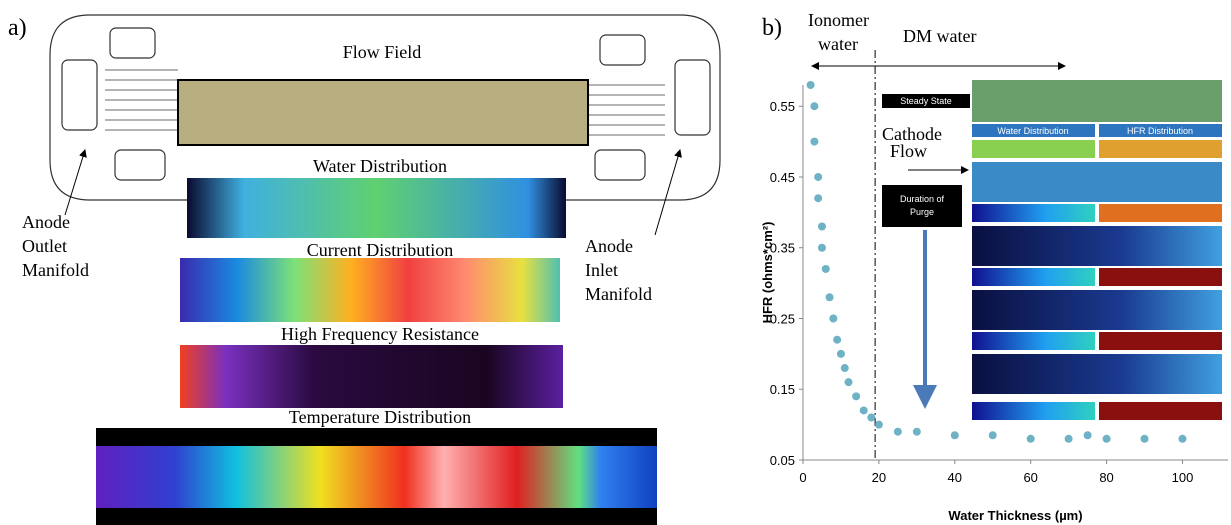  Describe the element at coordinates (838, 44) in the screenshot. I see `annotation: water` at that location.